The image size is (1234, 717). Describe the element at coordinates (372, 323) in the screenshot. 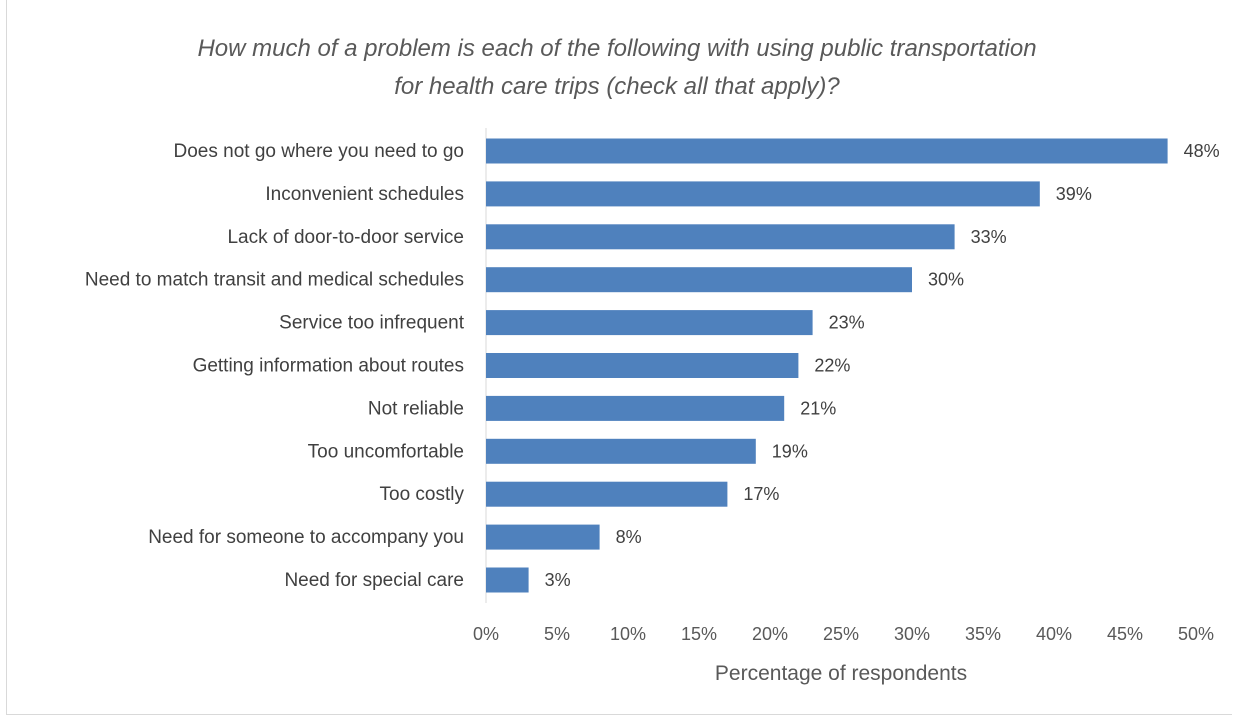

I see `category-label: Service too infrequent` at that location.